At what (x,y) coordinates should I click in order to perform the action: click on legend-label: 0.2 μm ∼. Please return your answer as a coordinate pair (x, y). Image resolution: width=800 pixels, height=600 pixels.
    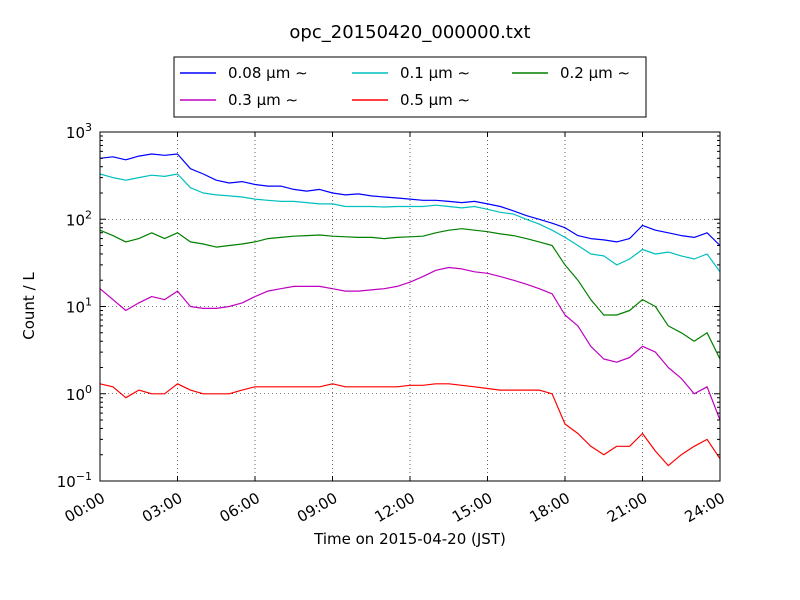
    Looking at the image, I should click on (595, 73).